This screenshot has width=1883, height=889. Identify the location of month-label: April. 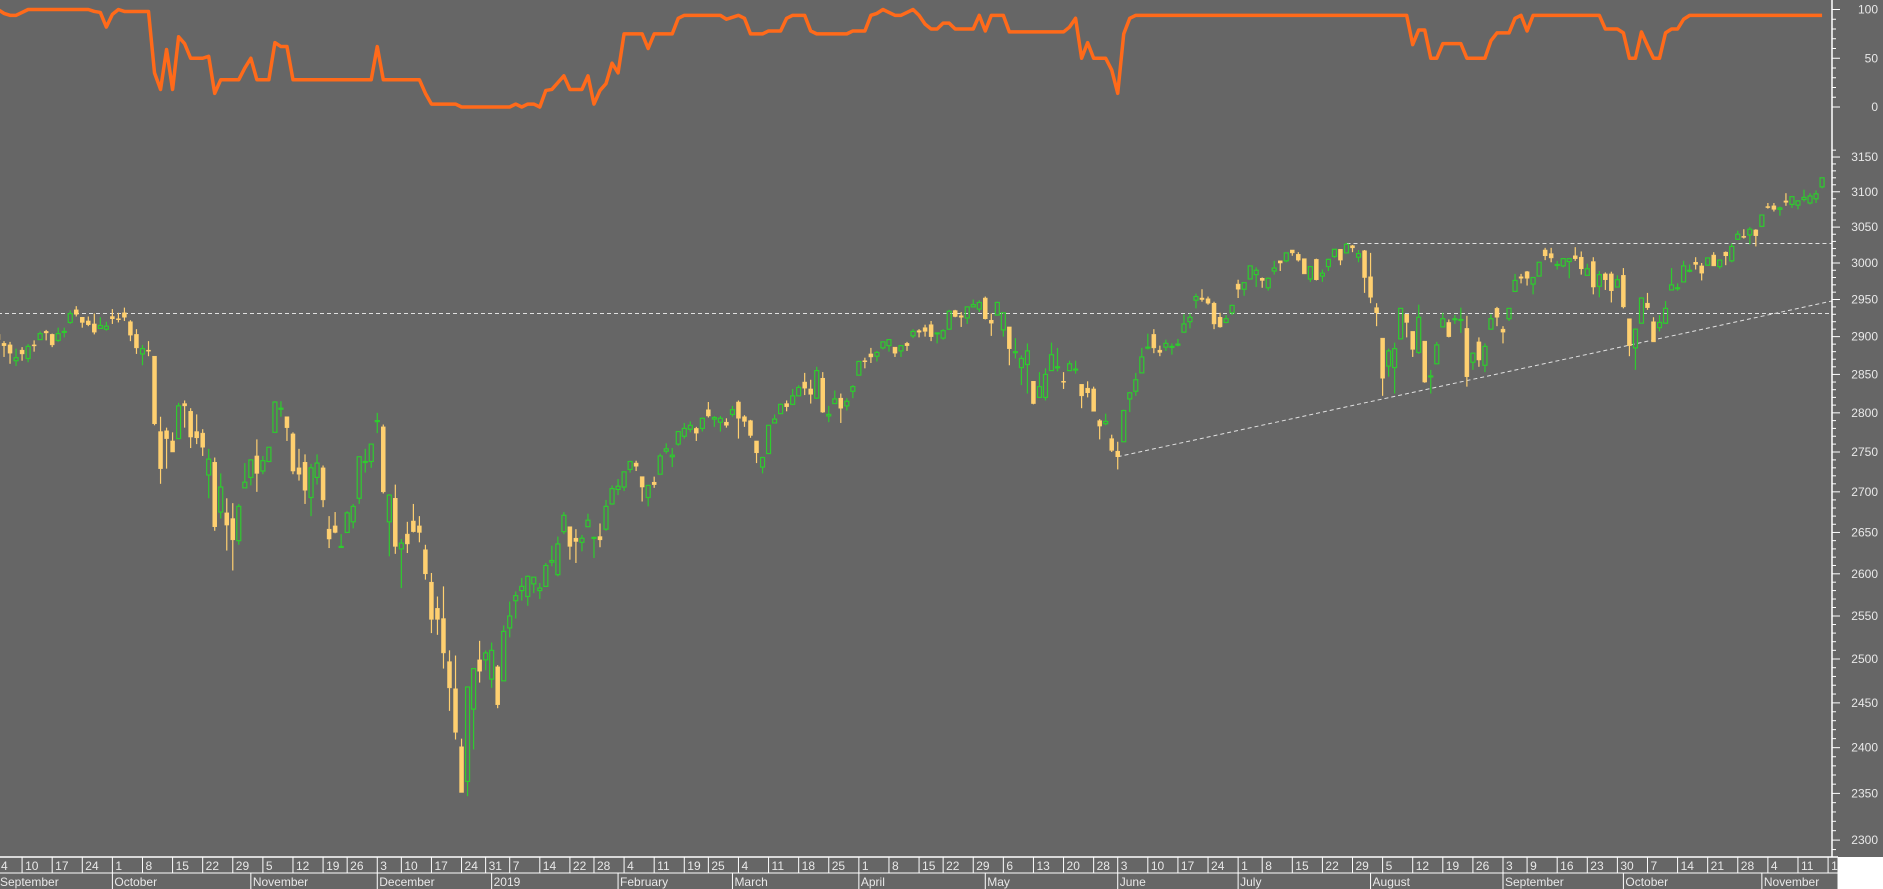
(873, 882).